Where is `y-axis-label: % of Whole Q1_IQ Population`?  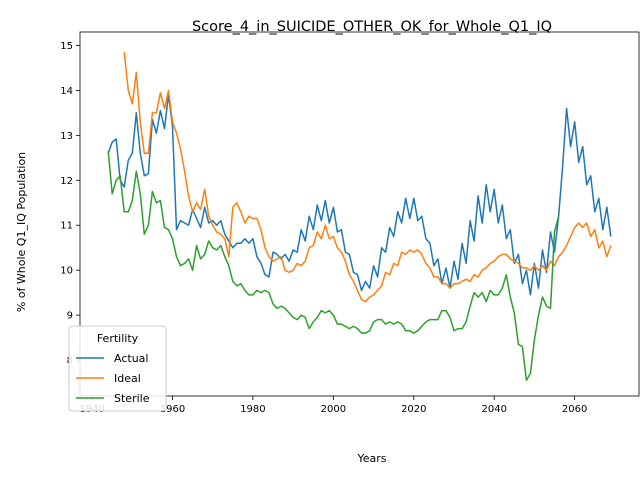 y-axis-label: % of Whole Q1_IQ Population is located at coordinates (21, 232).